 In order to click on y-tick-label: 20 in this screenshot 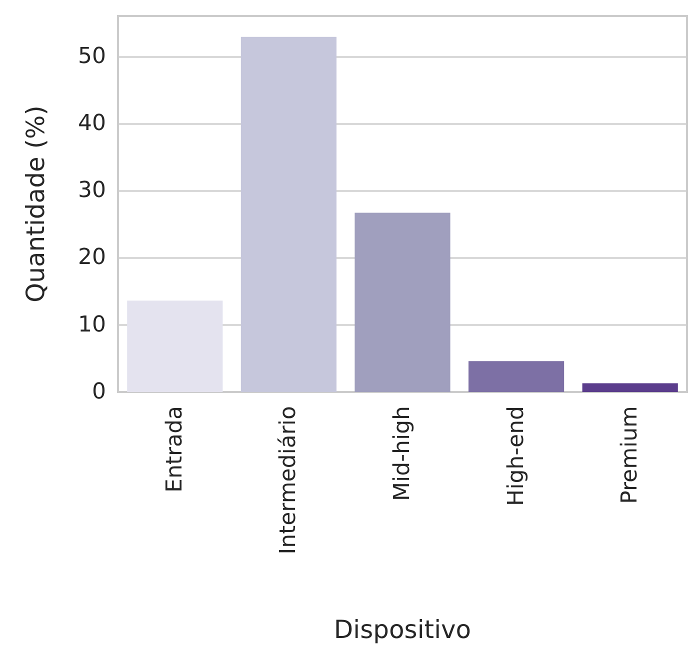, I will do `click(92, 257)`.